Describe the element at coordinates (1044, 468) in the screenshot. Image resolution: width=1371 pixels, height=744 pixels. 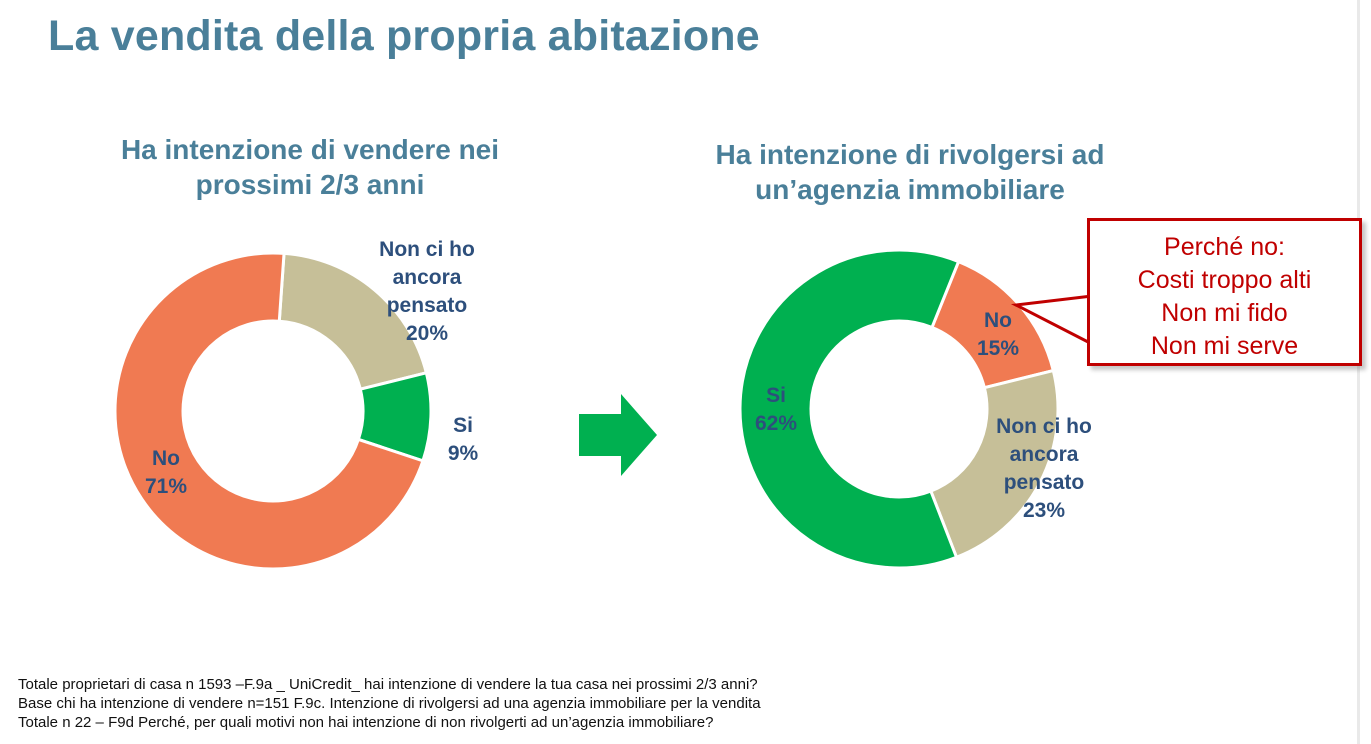
I see `slice-label: Non ci ho ancora pensato 23%` at that location.